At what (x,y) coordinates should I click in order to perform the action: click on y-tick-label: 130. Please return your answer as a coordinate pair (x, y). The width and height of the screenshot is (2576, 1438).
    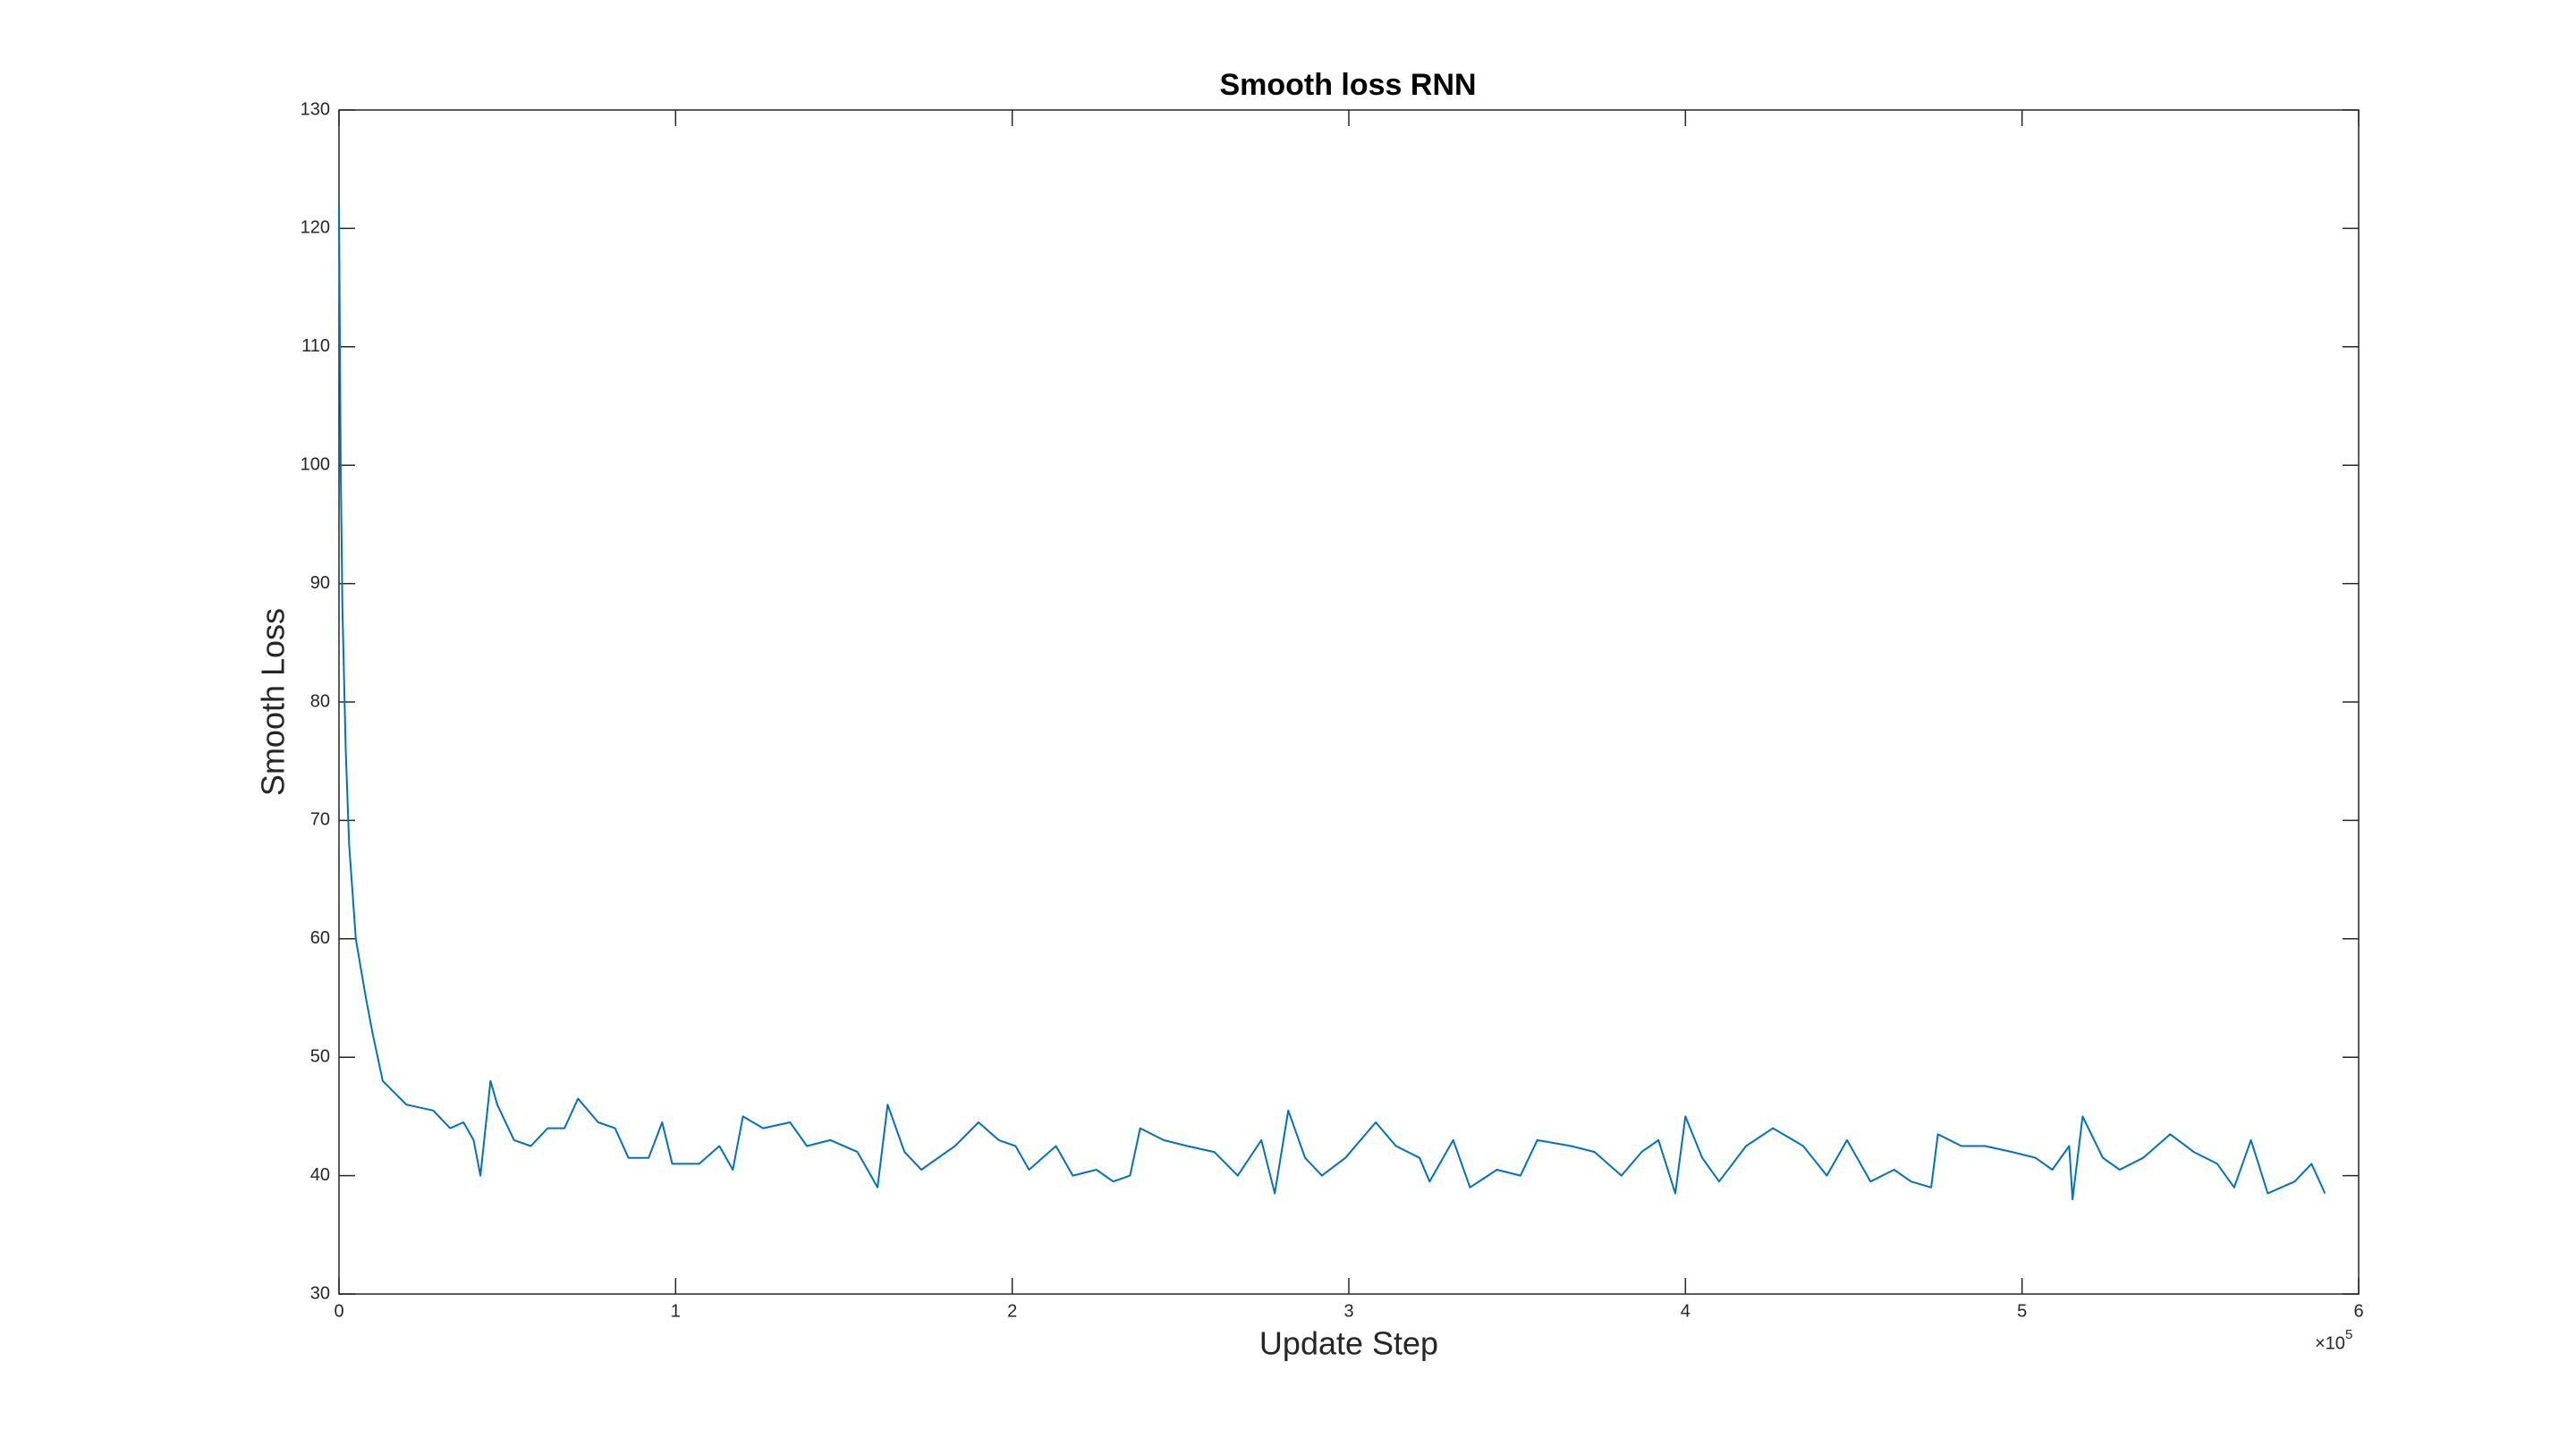
    Looking at the image, I should click on (315, 109).